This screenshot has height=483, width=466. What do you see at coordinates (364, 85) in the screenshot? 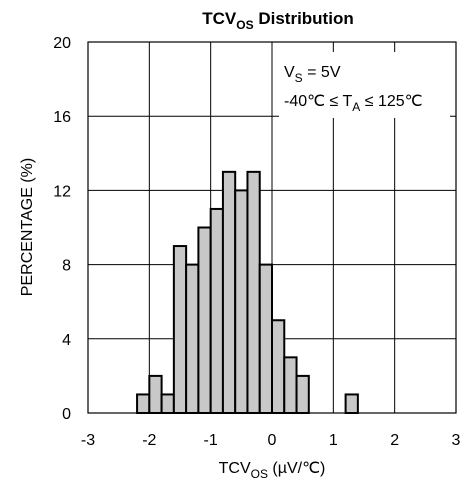
I see `annotation-box: VS = 5V -40℃ ≤ TA ≤ 125℃` at bounding box center [364, 85].